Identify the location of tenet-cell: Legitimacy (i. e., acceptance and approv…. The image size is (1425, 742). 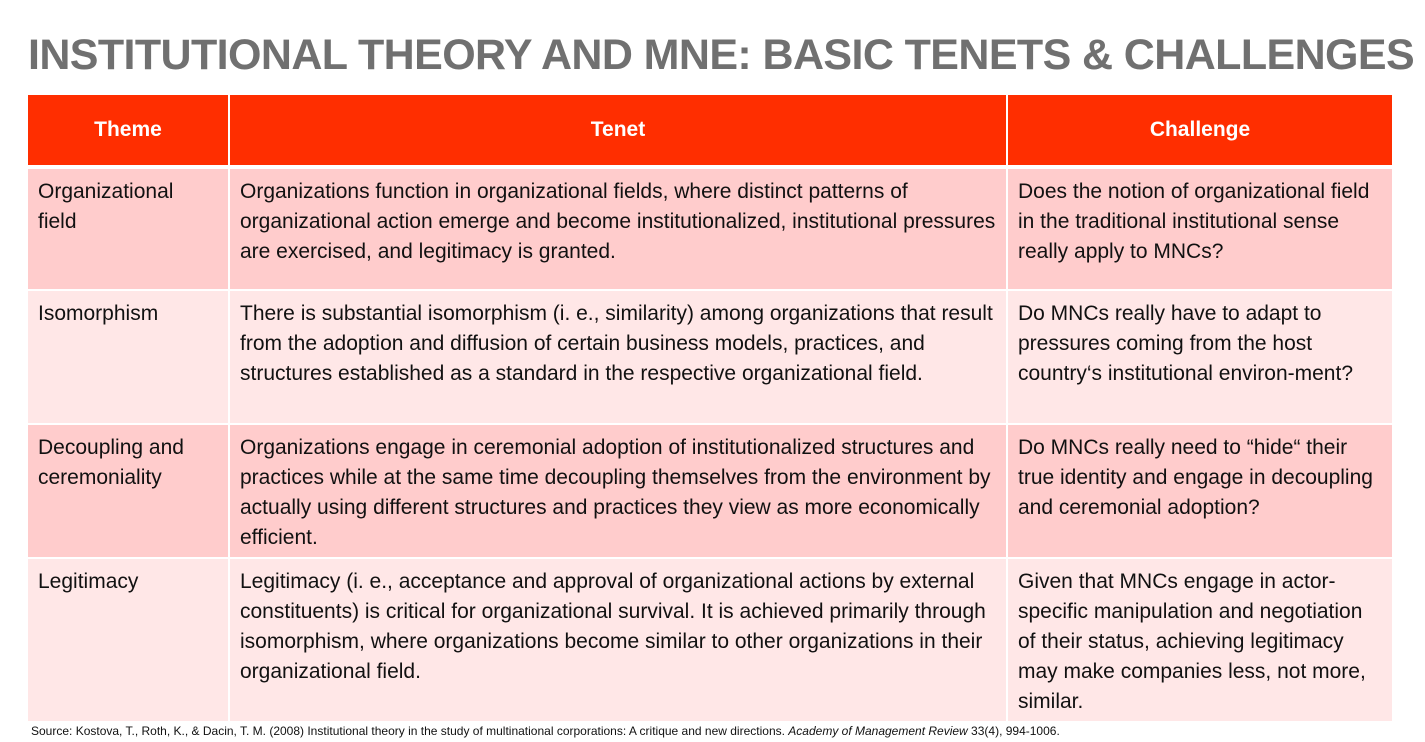
(619, 641).